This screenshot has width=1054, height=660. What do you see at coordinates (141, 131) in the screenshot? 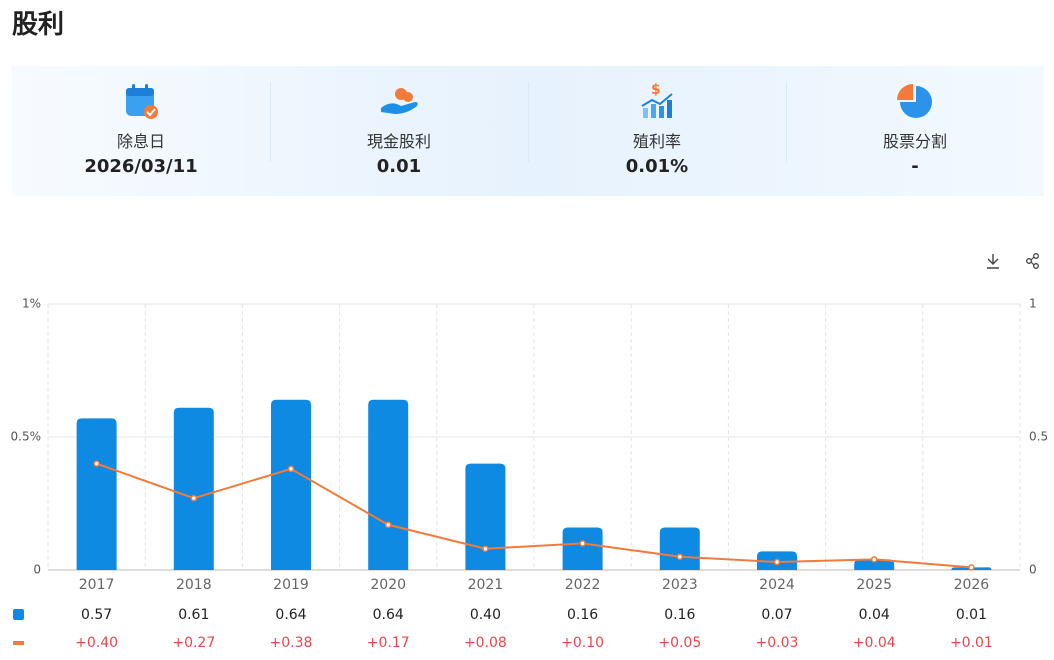
I see `summary-item: 除息日 2026/03/11` at bounding box center [141, 131].